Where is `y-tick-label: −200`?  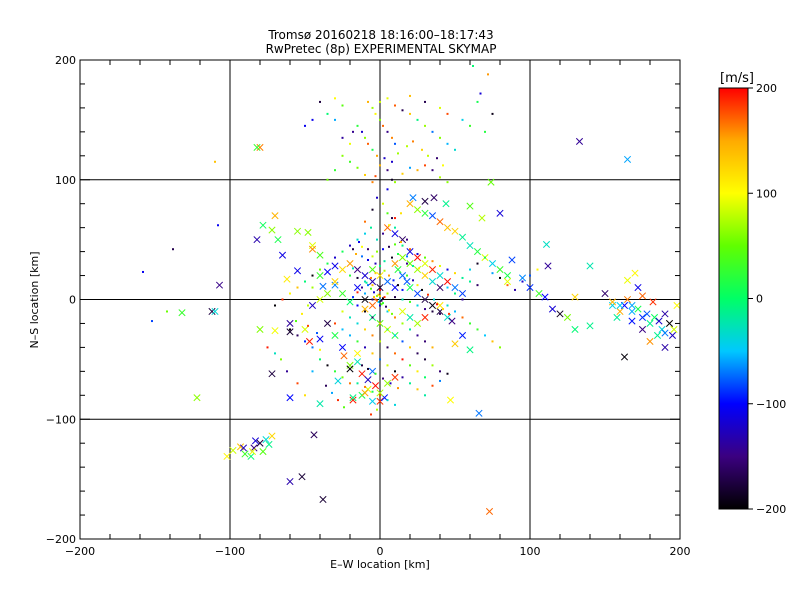
y-tick-label: −200 is located at coordinates (61, 539).